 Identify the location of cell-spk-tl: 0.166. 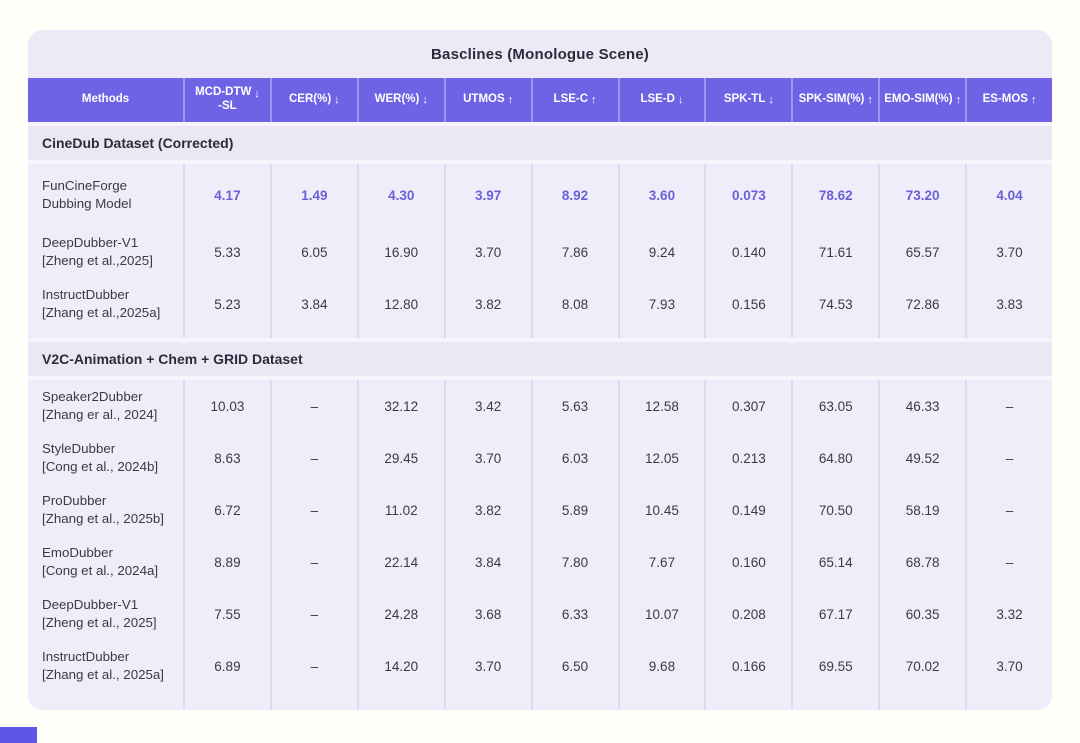
(748, 666).